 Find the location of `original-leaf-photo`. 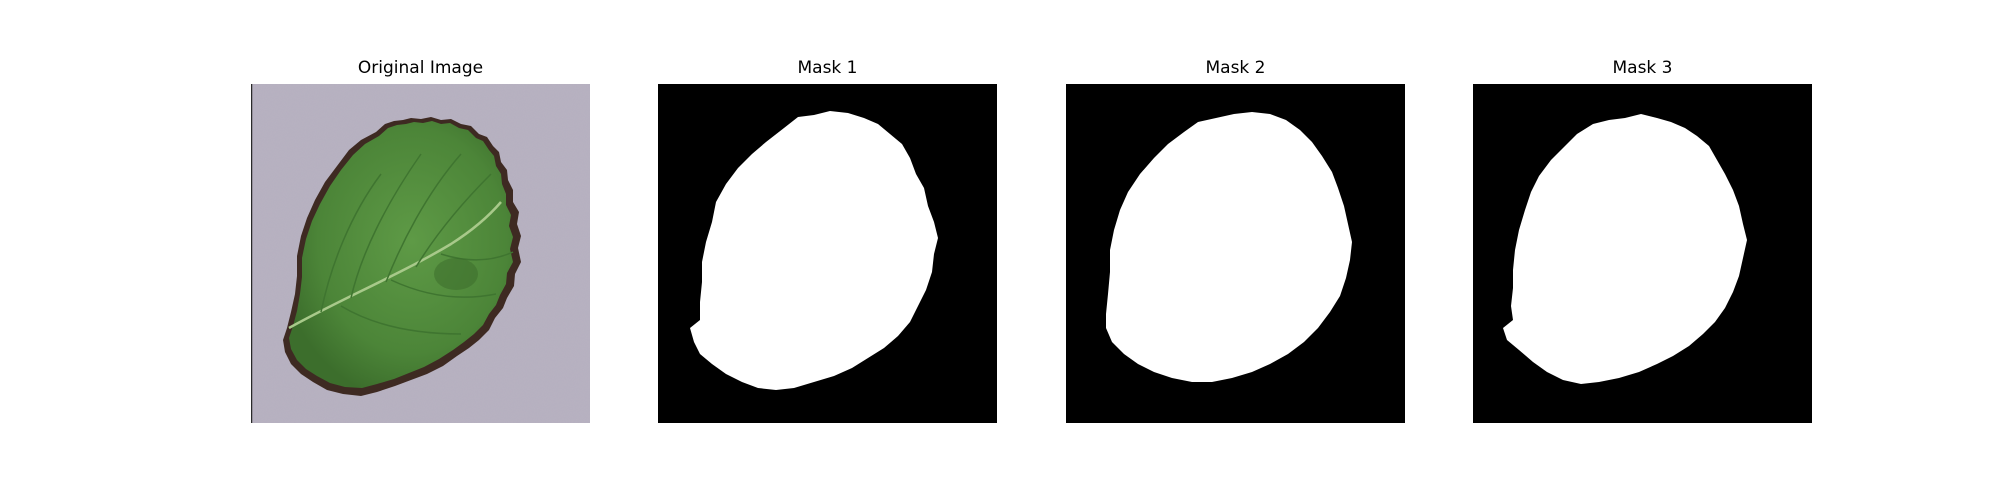

original-leaf-photo is located at coordinates (420, 253).